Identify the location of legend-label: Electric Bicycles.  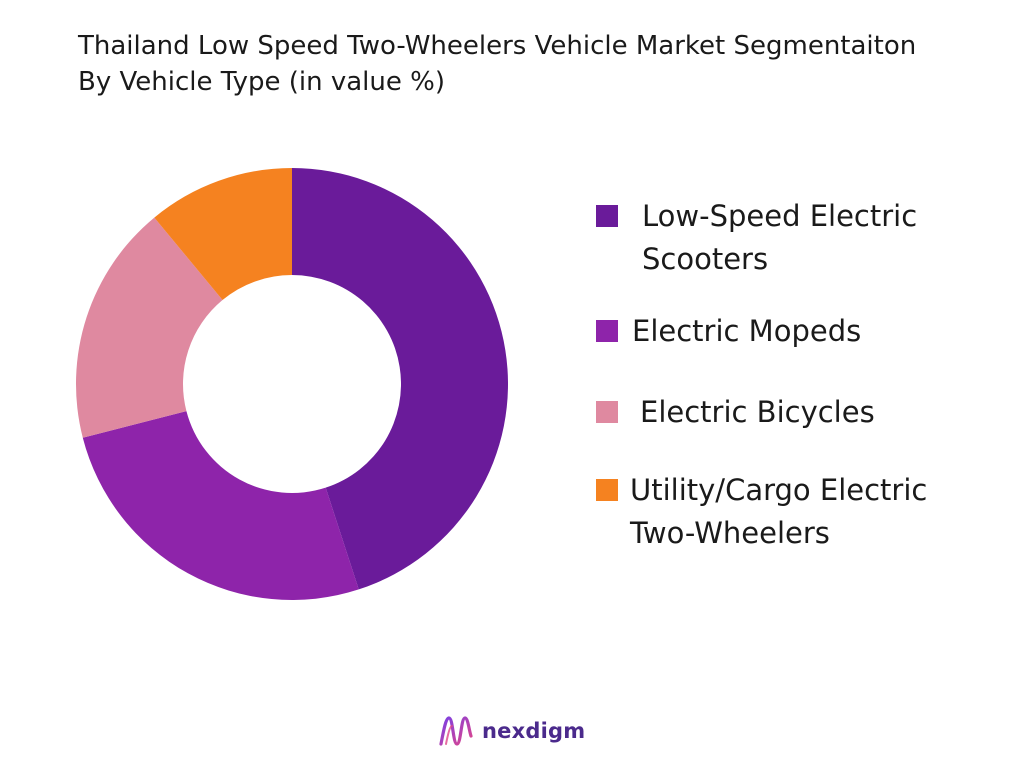
(757, 412).